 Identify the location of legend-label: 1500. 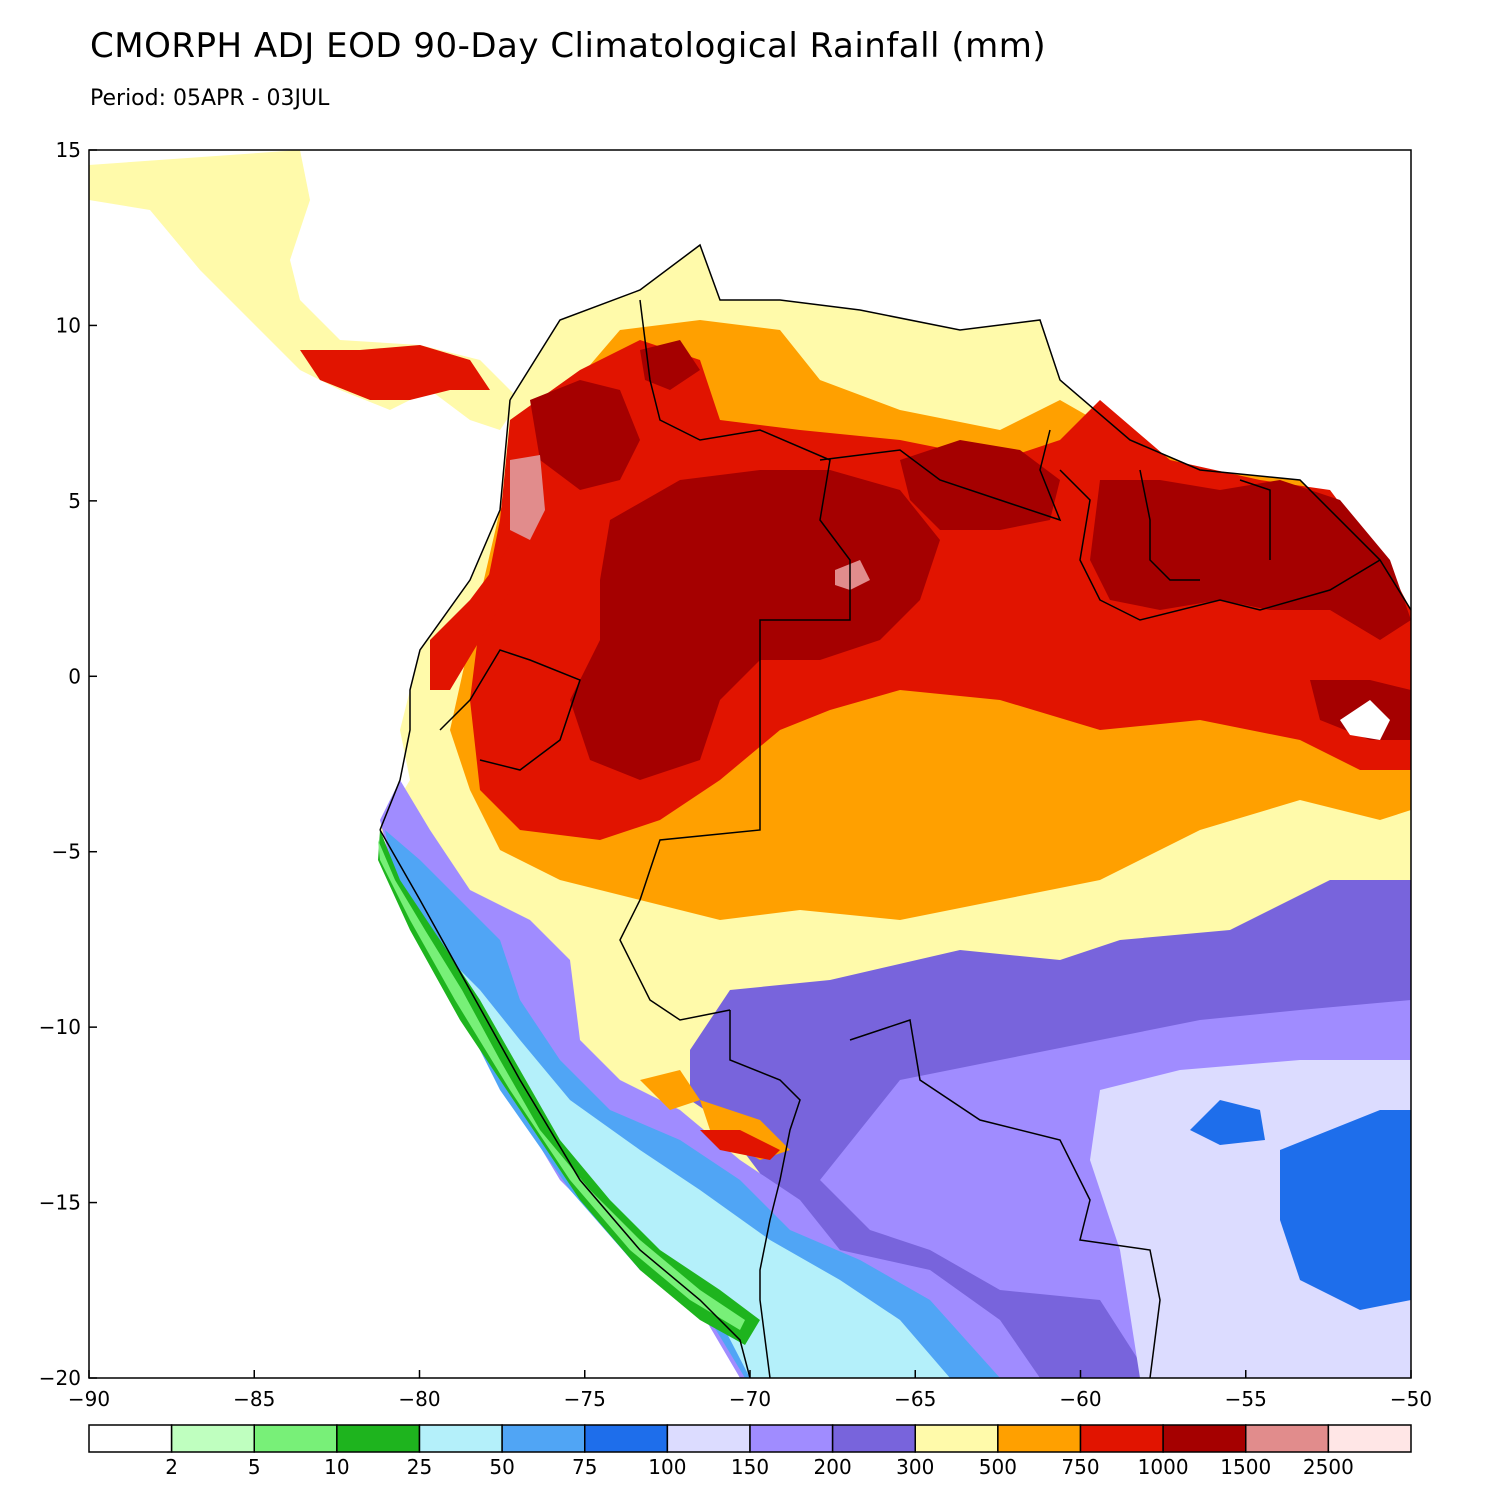
(1245, 1467).